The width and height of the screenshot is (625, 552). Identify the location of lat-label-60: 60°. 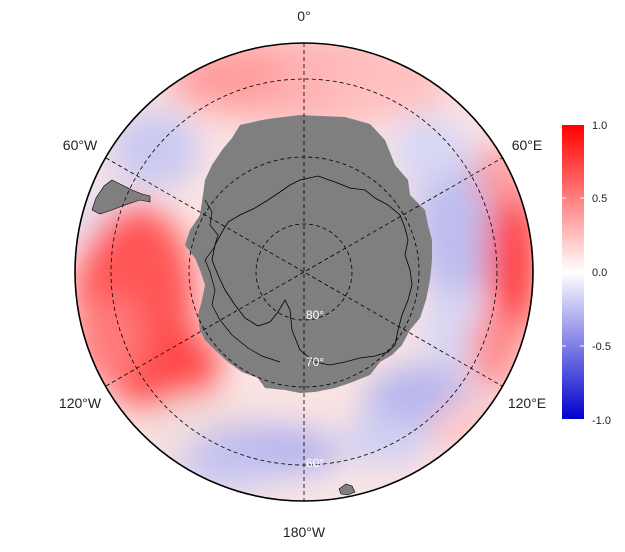
(315, 463).